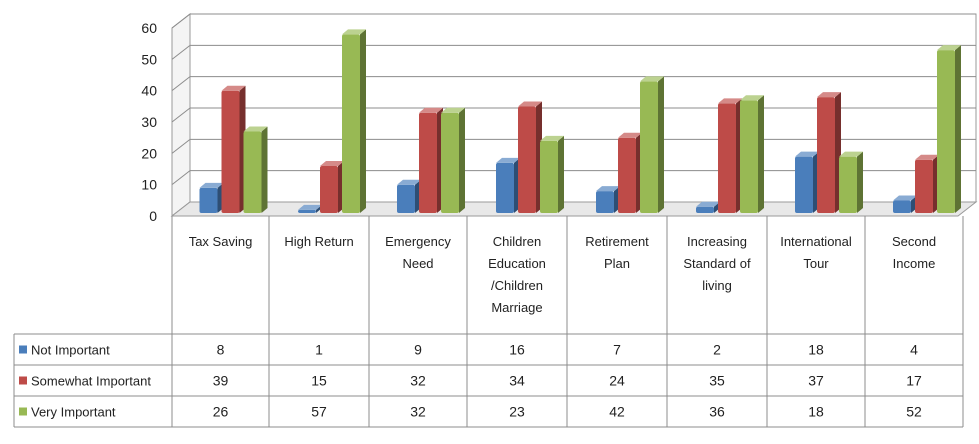 Image resolution: width=979 pixels, height=444 pixels. I want to click on category-label-line: Tour, so click(816, 263).